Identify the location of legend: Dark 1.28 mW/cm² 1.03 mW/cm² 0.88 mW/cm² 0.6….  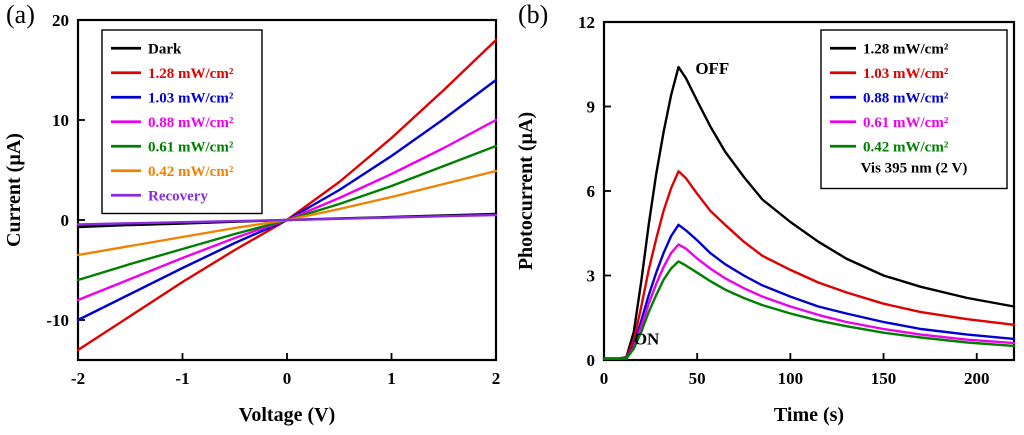
(182, 122).